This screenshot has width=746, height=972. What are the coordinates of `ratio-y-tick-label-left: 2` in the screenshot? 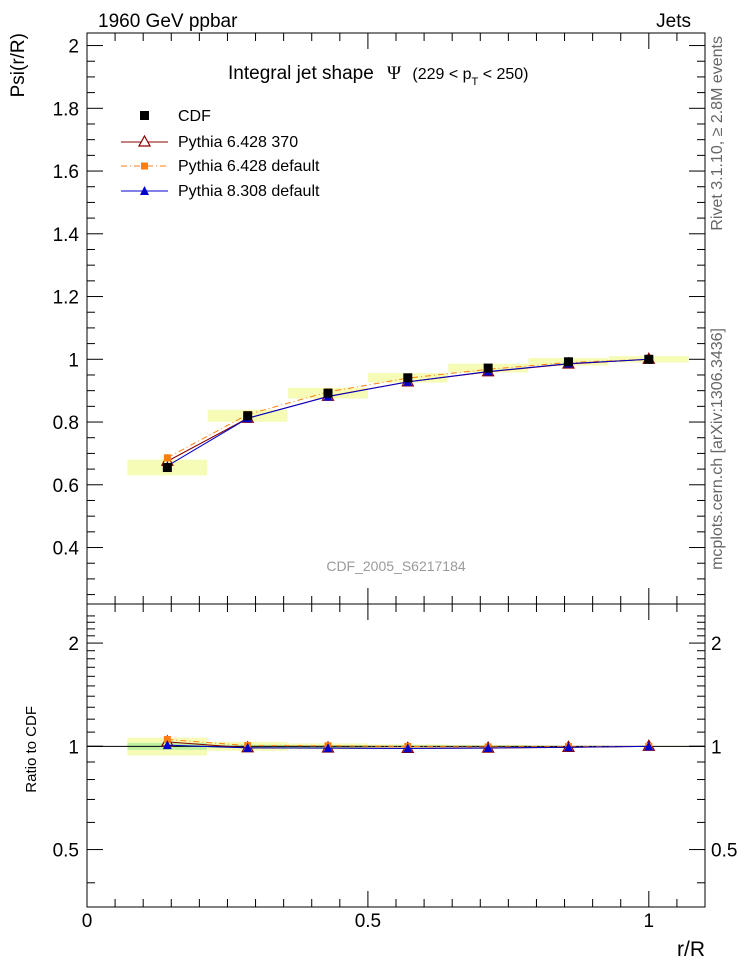 It's located at (73, 644).